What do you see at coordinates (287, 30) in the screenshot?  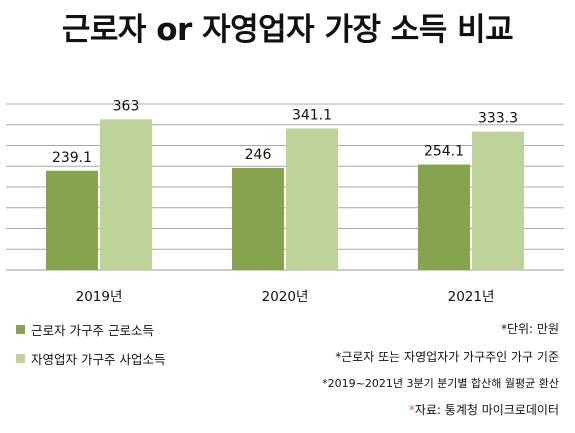 I see `chart-title: 근로자 or 자영업자 가장 소득 비교` at bounding box center [287, 30].